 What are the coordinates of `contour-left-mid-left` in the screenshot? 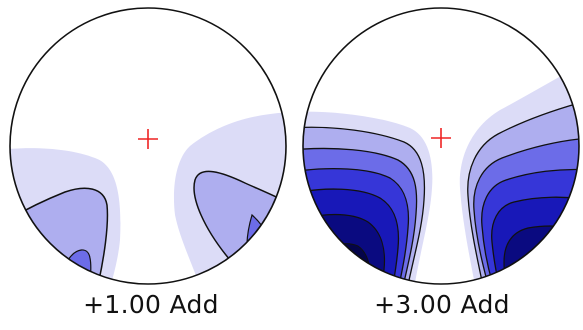 It's located at (59, 235).